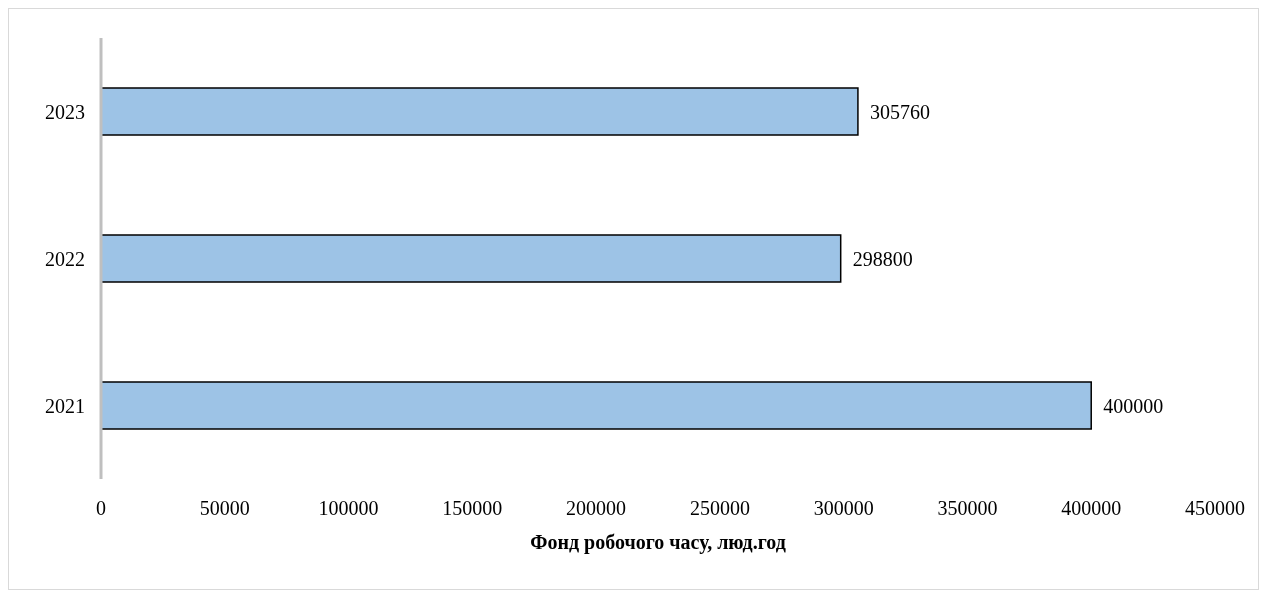 This screenshot has width=1267, height=598. What do you see at coordinates (1215, 508) in the screenshot?
I see `x-tick-label: 450000` at bounding box center [1215, 508].